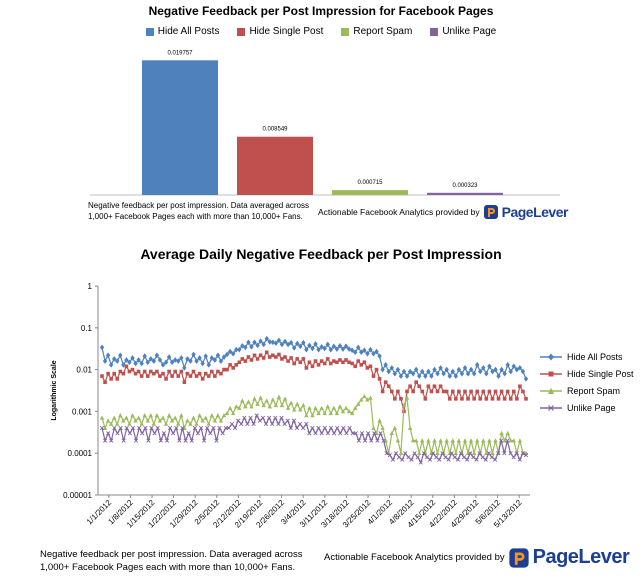  Describe the element at coordinates (77, 495) in the screenshot. I see `y-tick-label: 0.00001` at that location.